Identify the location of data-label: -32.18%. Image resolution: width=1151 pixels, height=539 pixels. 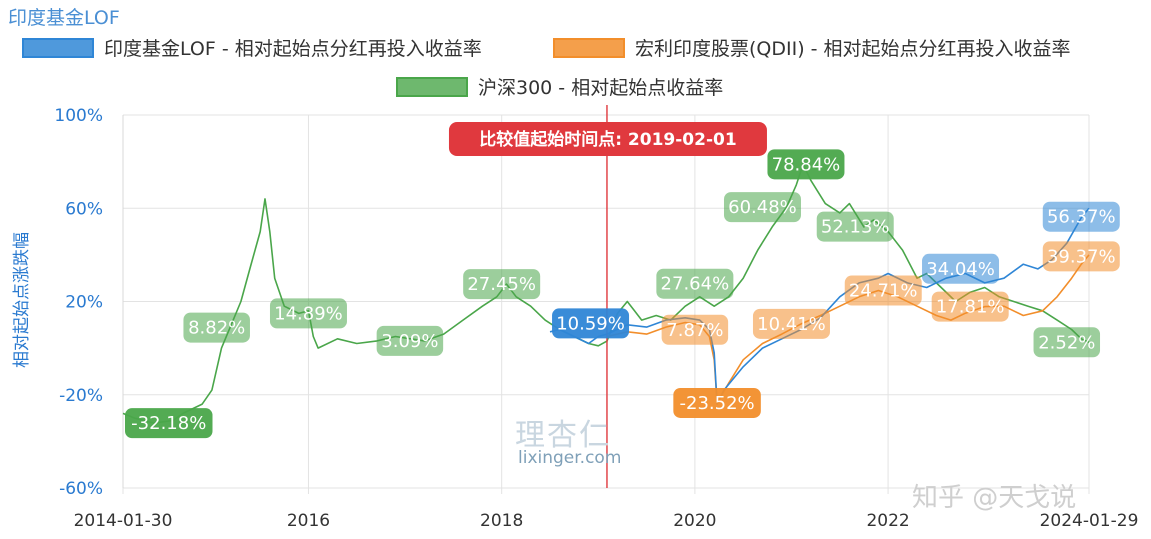
(168, 423).